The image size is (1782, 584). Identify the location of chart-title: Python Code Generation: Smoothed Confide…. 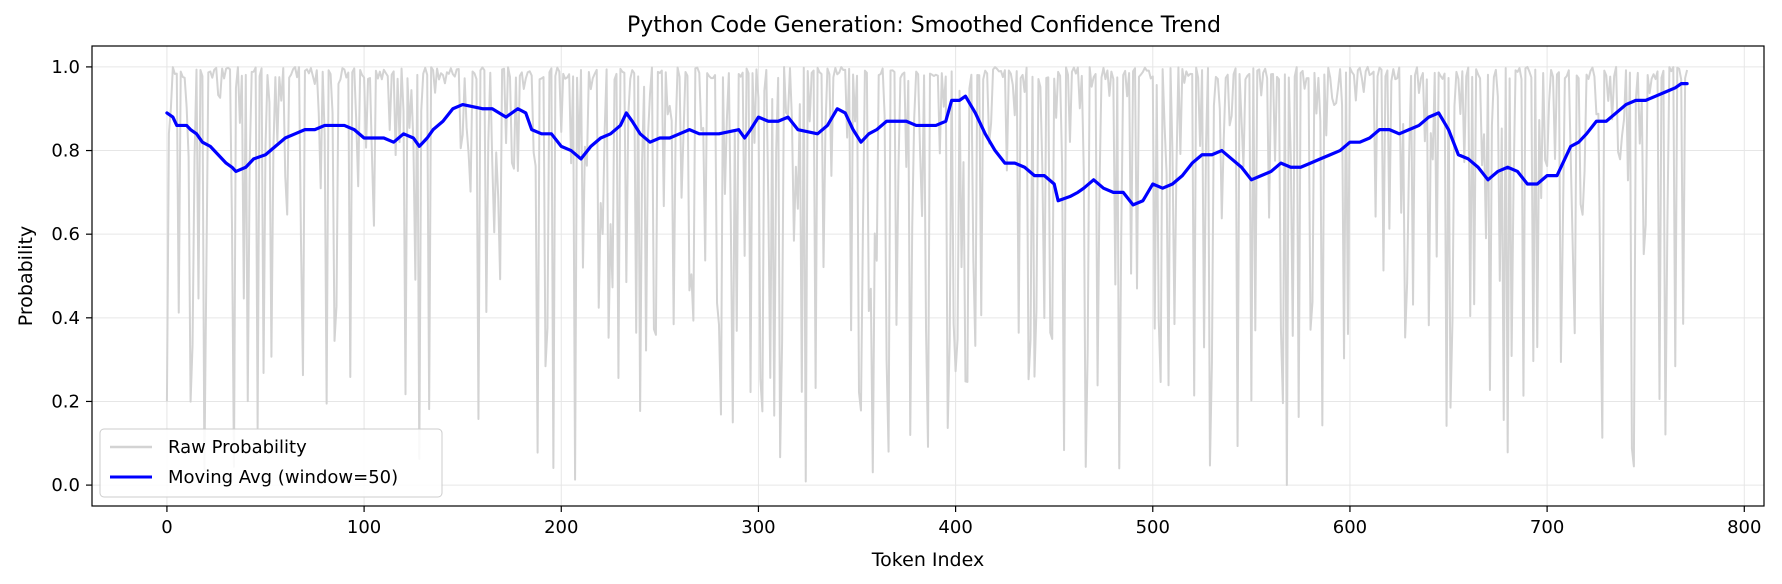
(924, 25).